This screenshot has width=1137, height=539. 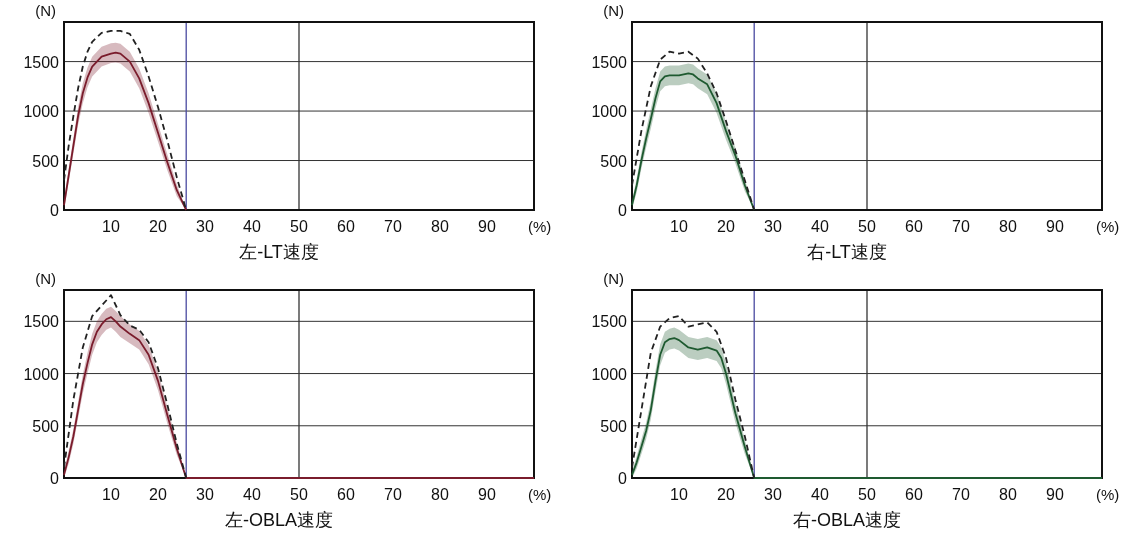 I want to click on text: 右-LT速度, so click(x=847, y=252).